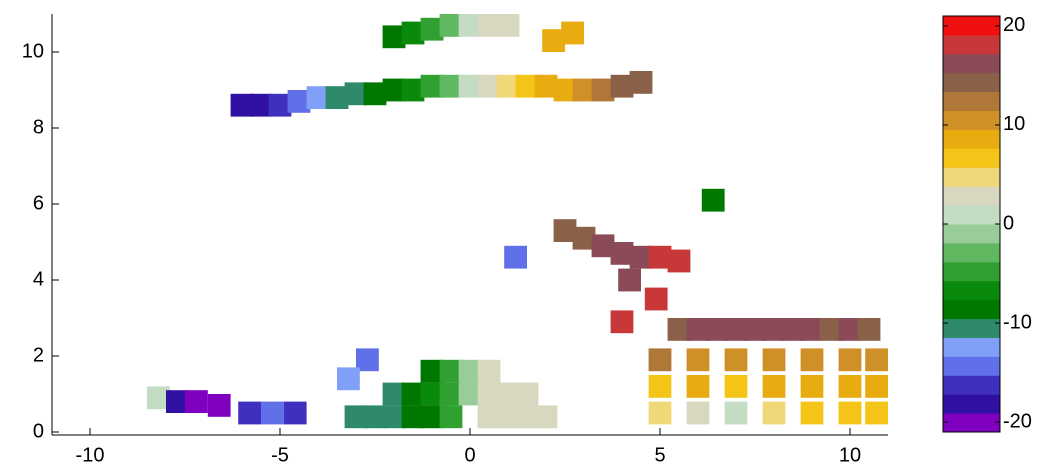 The width and height of the screenshot is (1051, 476). I want to click on colorbar-tick-label: 10, so click(1014, 124).